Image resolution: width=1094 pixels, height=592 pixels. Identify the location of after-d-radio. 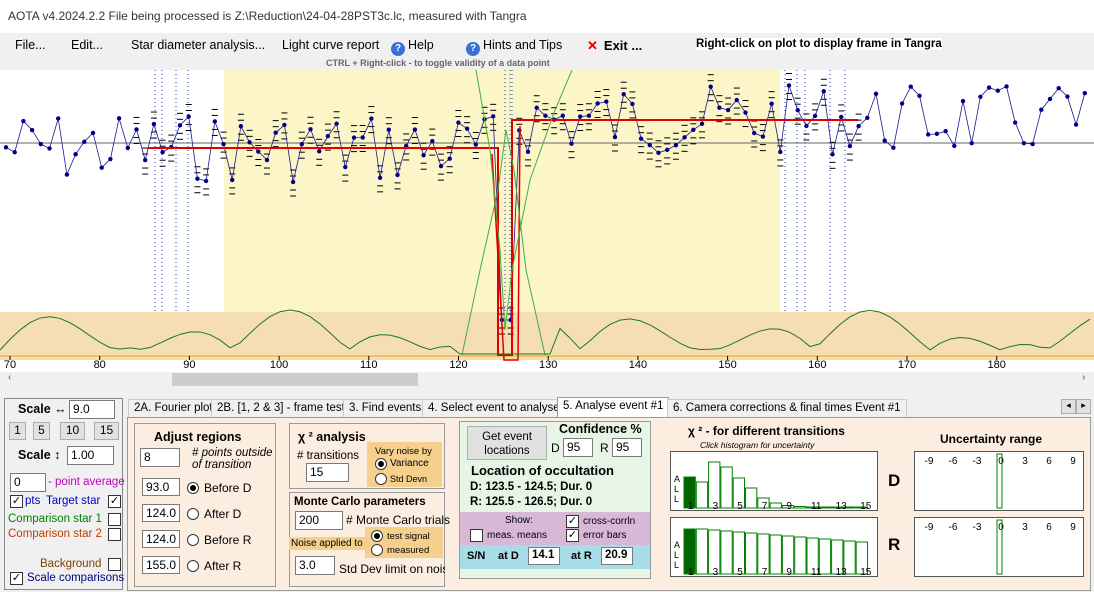
(193, 514).